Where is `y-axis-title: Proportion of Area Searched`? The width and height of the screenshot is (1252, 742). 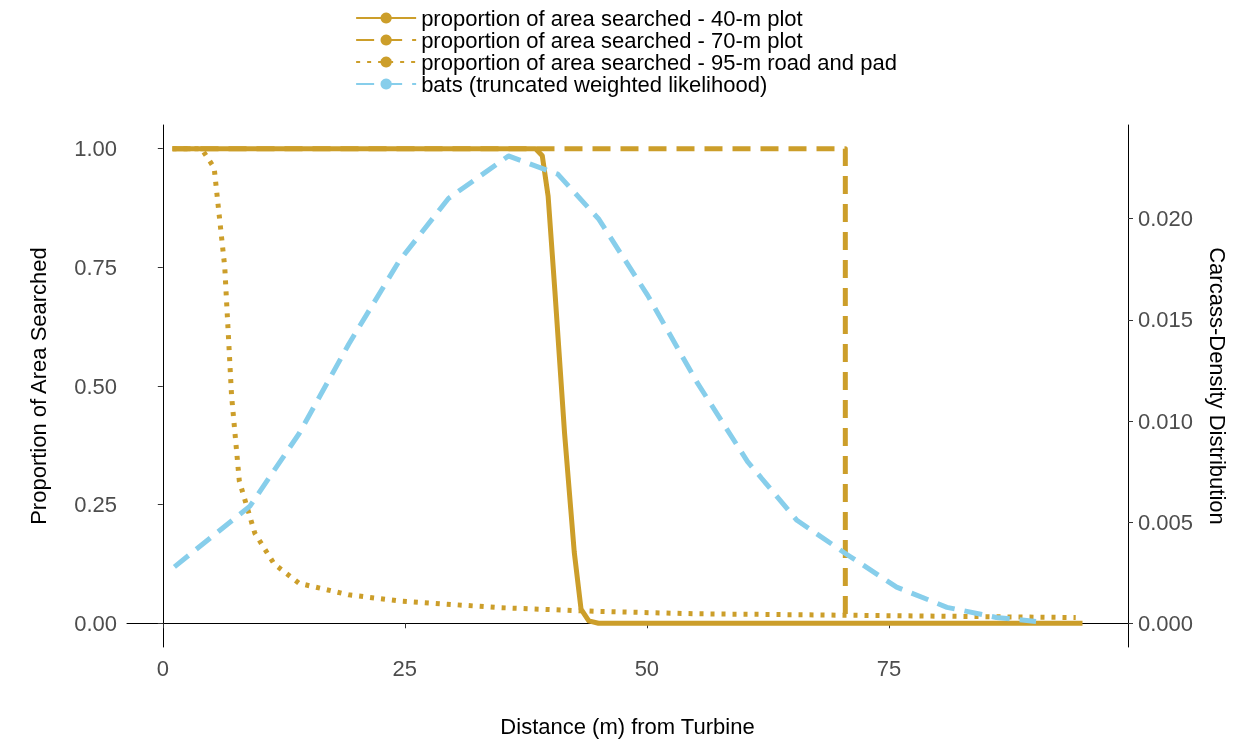 y-axis-title: Proportion of Area Searched is located at coordinates (38, 386).